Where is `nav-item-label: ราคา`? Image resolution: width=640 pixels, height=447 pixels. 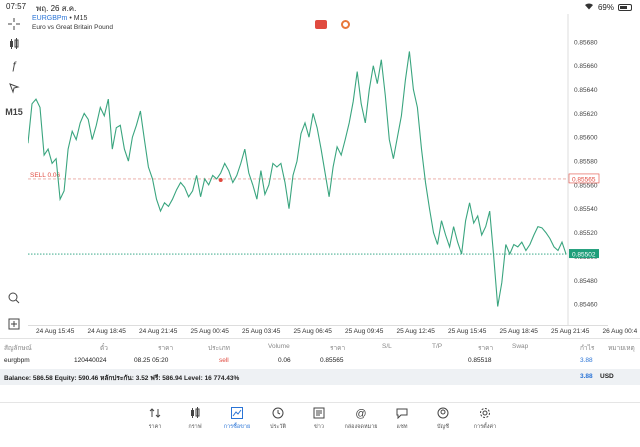
nav-item-label: ราคา is located at coordinates (155, 427).